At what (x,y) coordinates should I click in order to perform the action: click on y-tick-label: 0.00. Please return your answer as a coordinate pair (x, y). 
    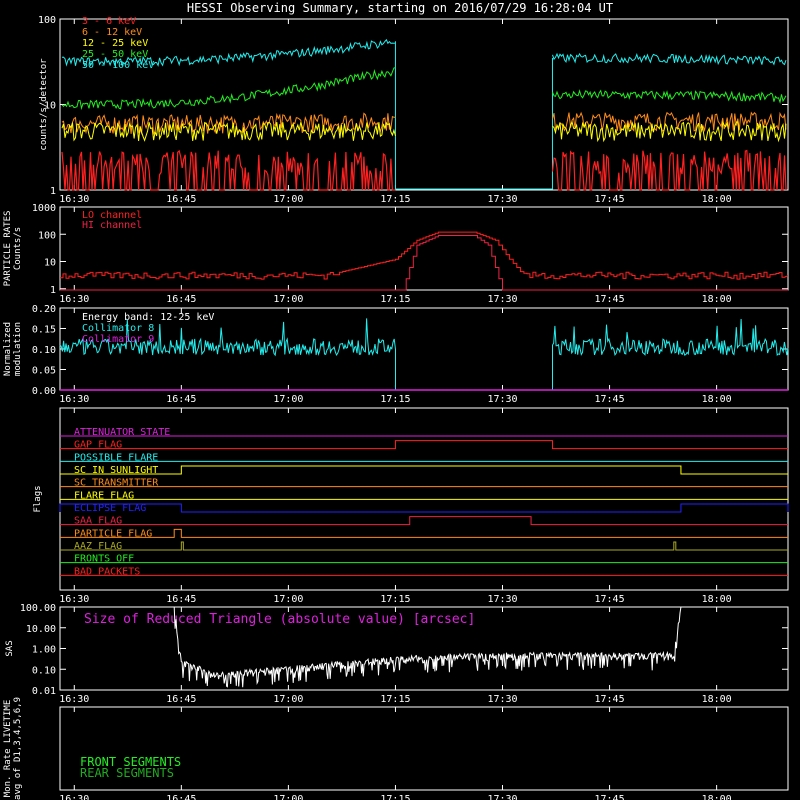
    Looking at the image, I should click on (44, 391).